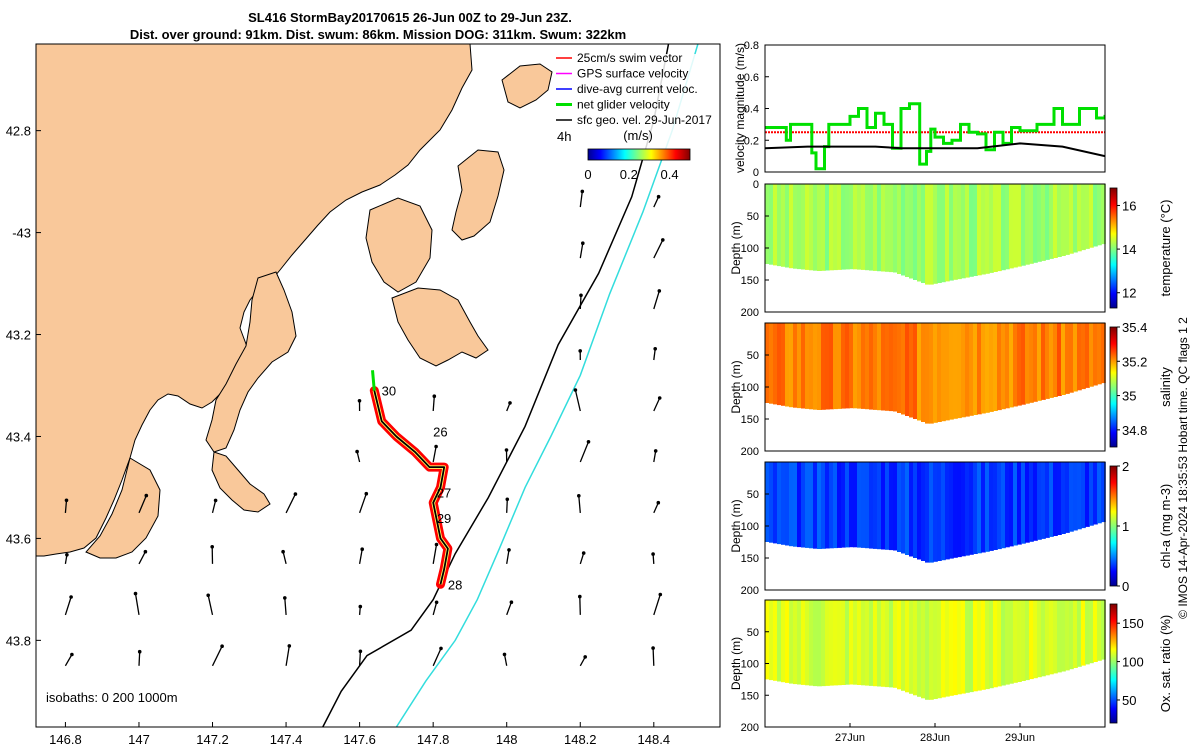 This screenshot has height=750, width=1200. I want to click on velocity-y-tick-label: 0.6, so click(751, 78).